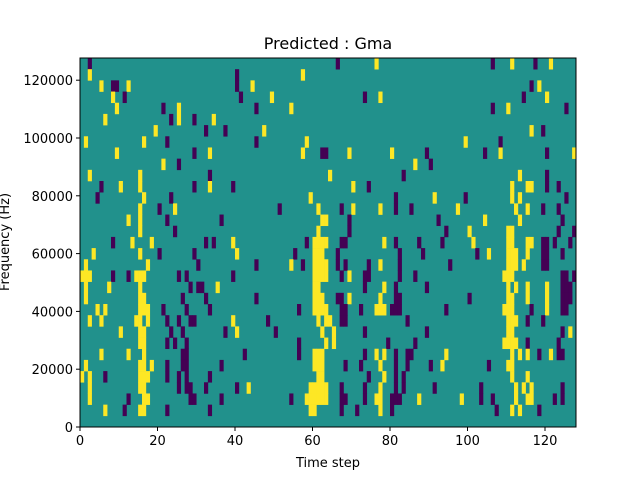 Image resolution: width=640 pixels, height=480 pixels. I want to click on x-tick-label: 20, so click(157, 441).